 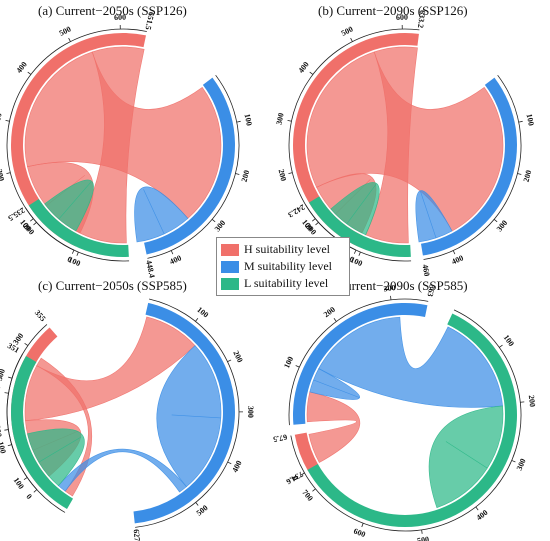 I want to click on legend-item-m: M suitability level, so click(x=283, y=266).